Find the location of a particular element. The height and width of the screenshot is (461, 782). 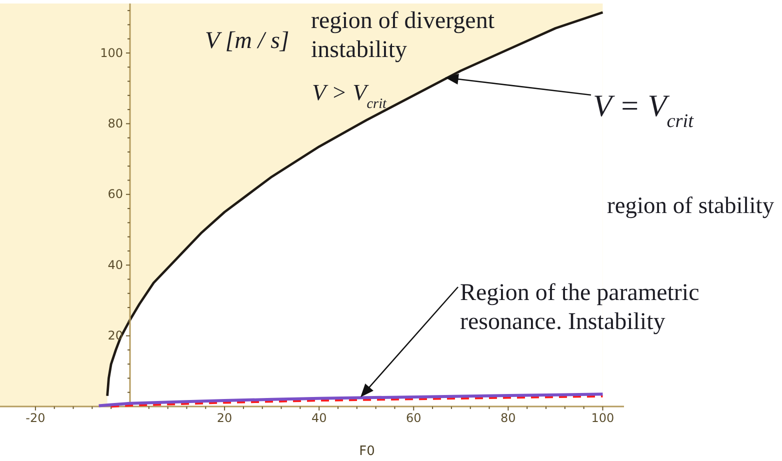

y-tick-label: 80 is located at coordinates (115, 123).